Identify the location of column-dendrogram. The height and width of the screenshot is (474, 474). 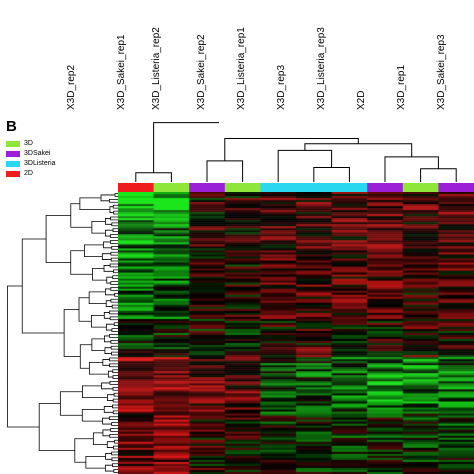
(296, 152).